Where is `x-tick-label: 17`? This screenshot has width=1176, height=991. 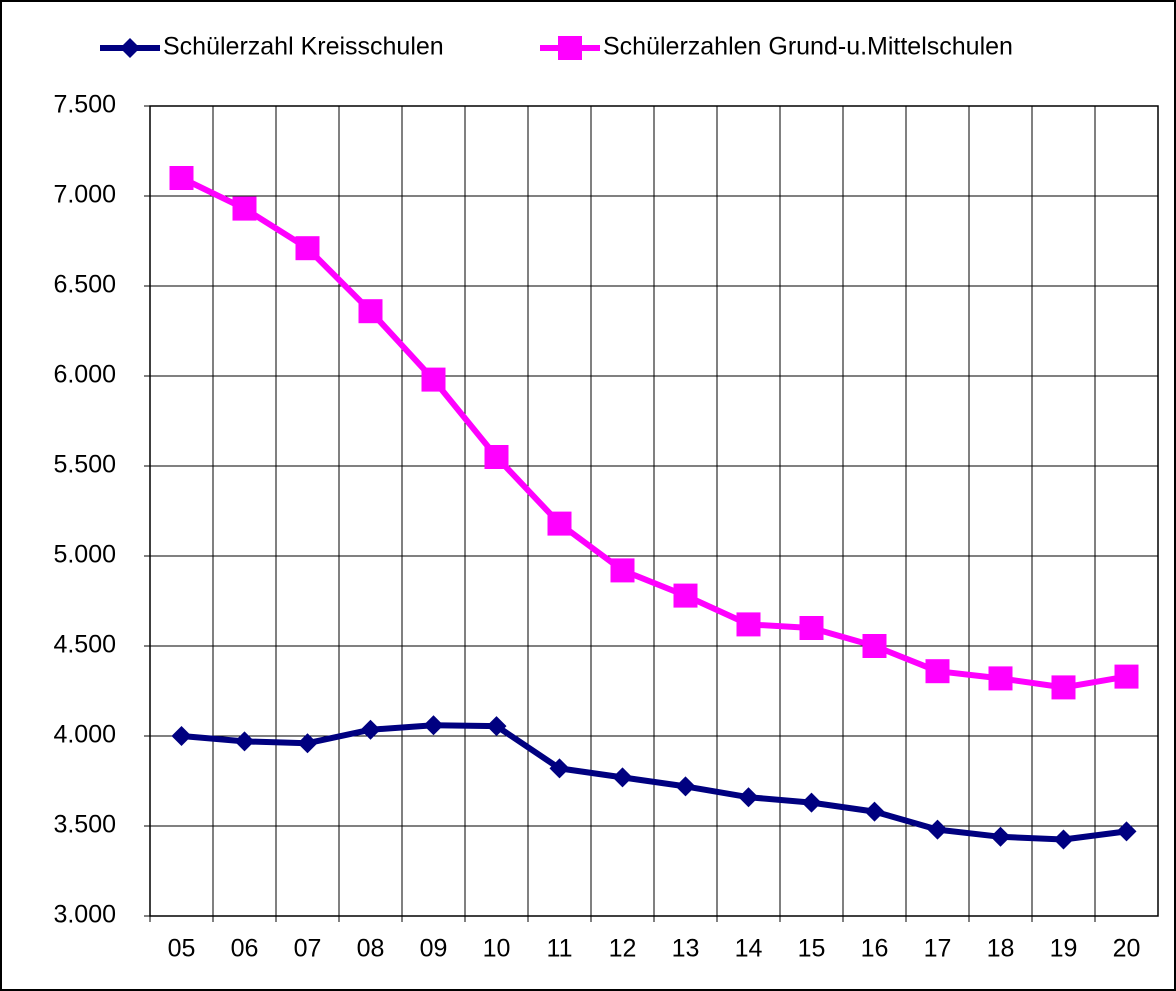
x-tick-label: 17 is located at coordinates (938, 949).